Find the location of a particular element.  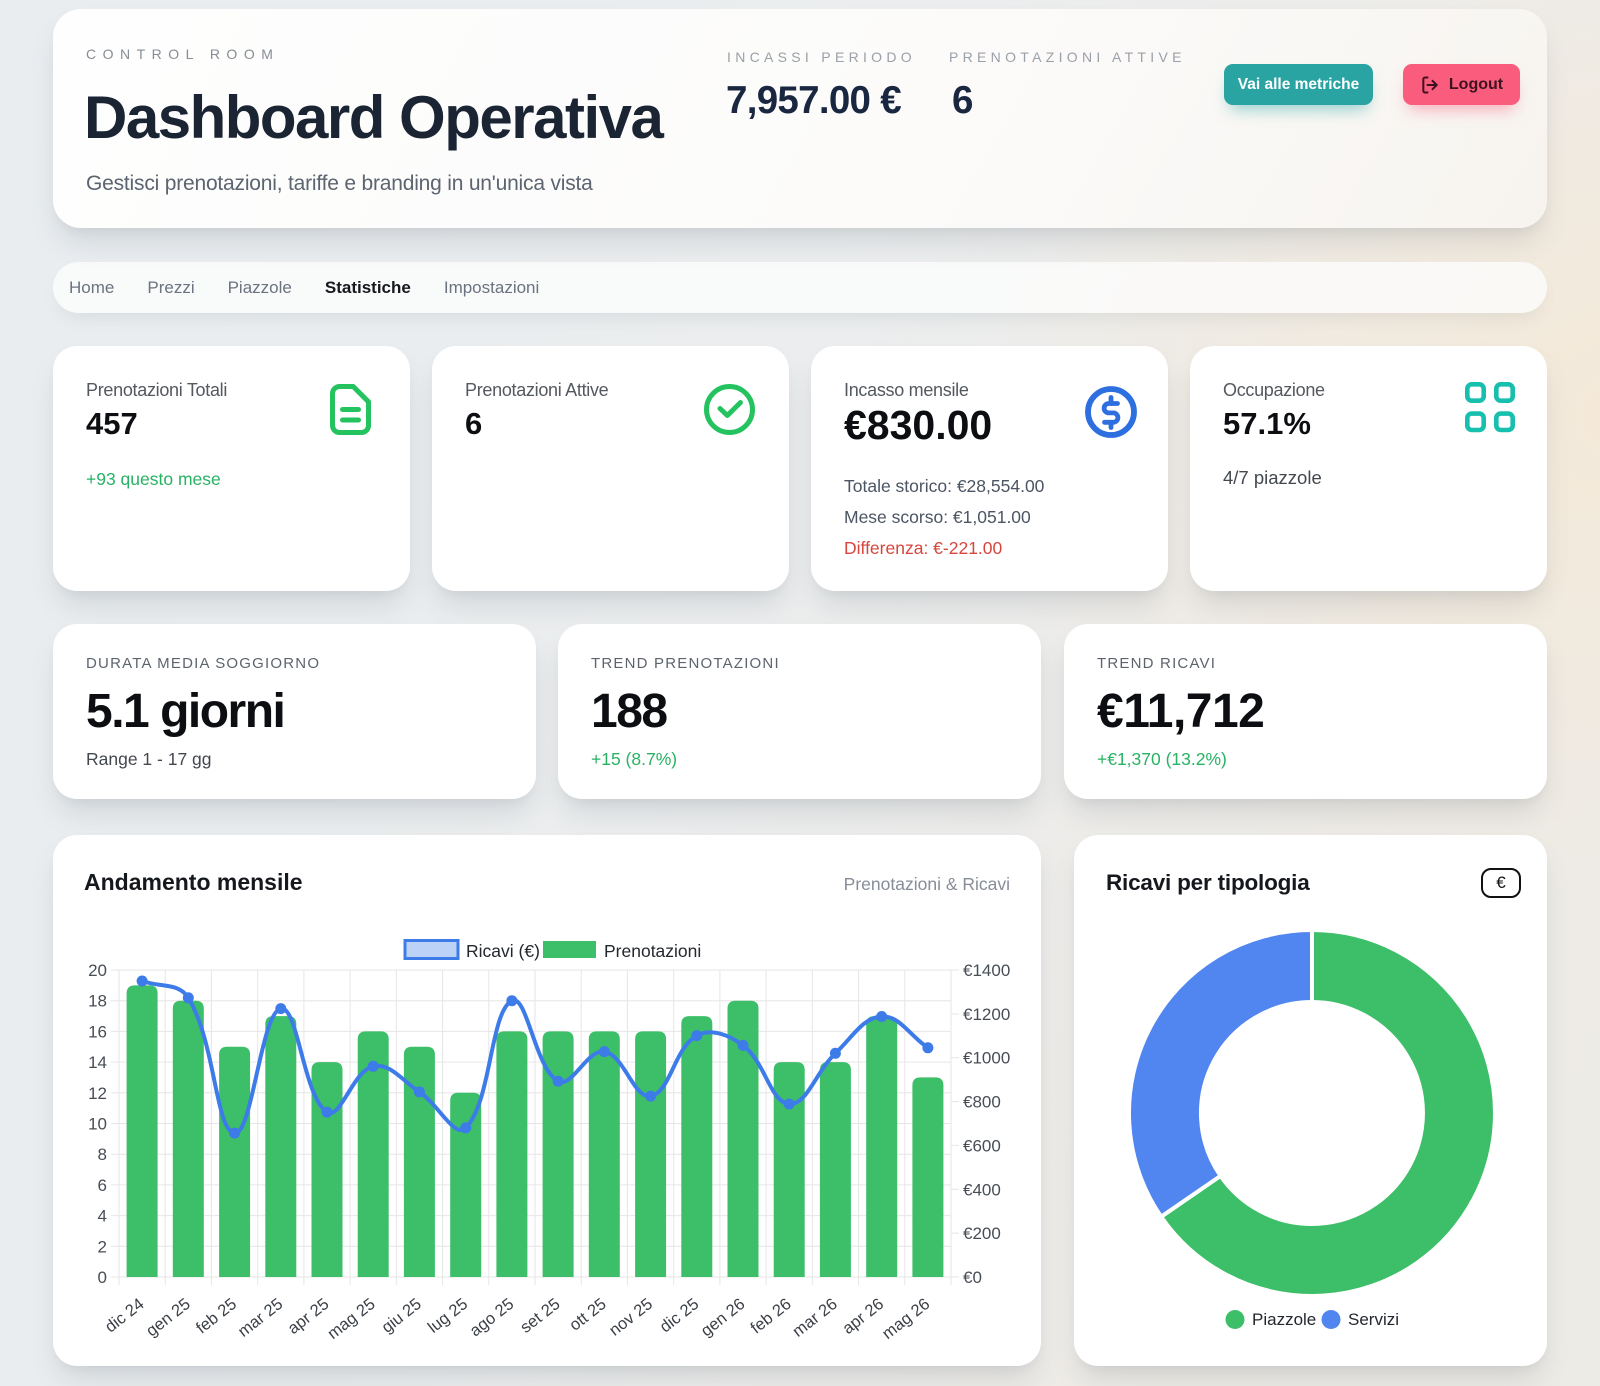

svg-text: dic 24 is located at coordinates (125, 1315).